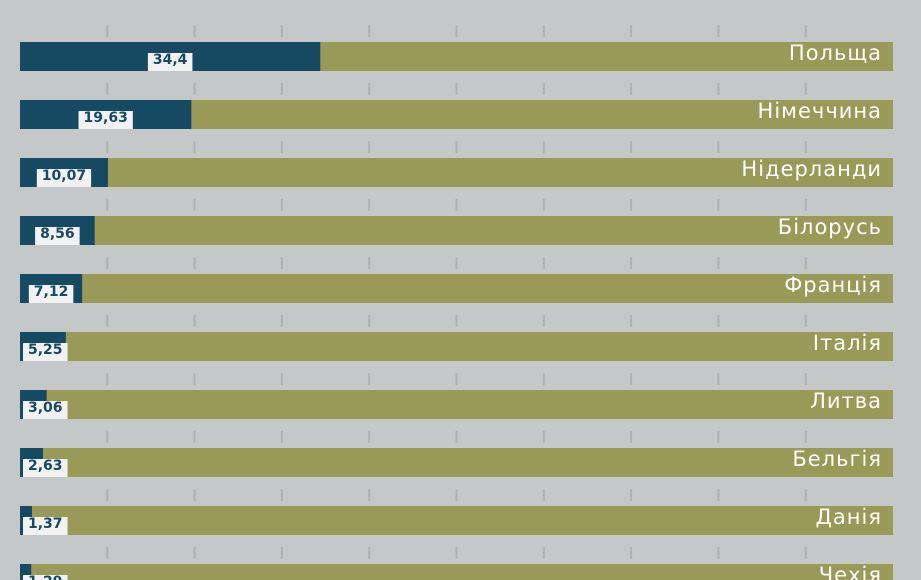 The image size is (921, 580). What do you see at coordinates (847, 343) in the screenshot?
I see `category-label: Італія` at bounding box center [847, 343].